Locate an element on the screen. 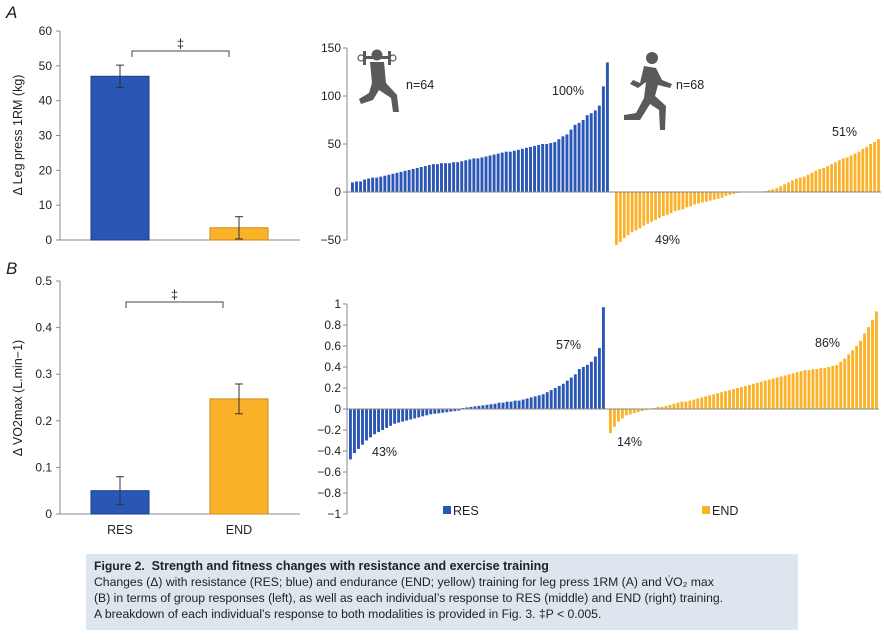 The image size is (884, 640). panel-label-a: A is located at coordinates (11, 12).